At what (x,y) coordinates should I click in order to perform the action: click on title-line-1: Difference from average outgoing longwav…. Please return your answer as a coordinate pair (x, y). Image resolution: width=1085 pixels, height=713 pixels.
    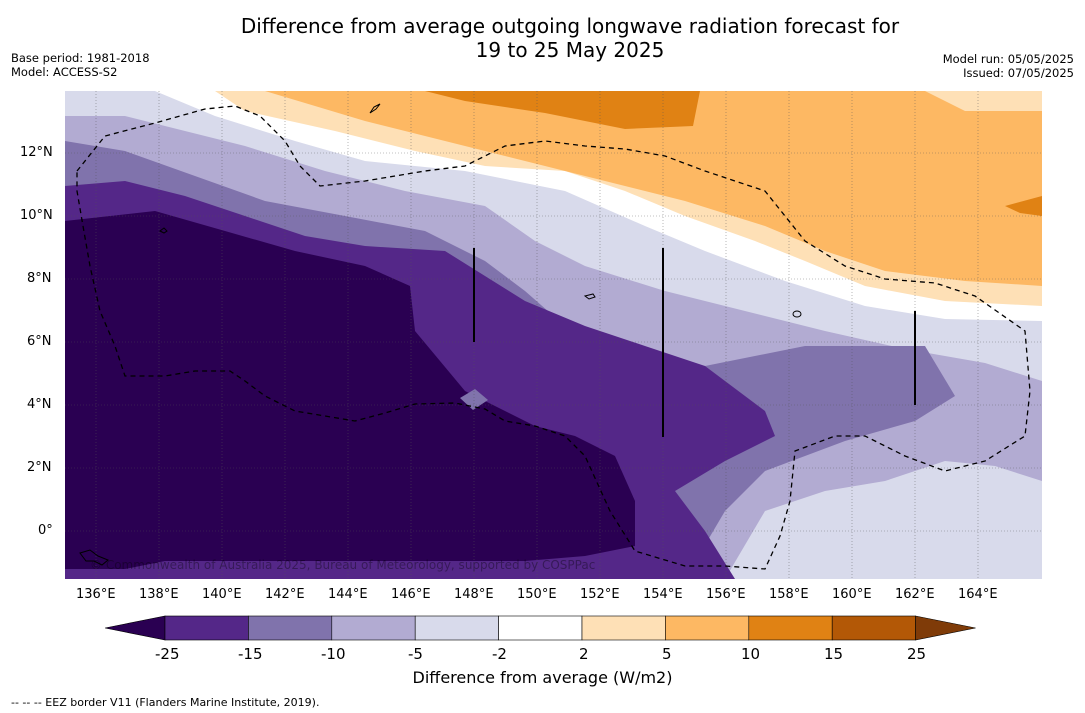
    Looking at the image, I should click on (570, 26).